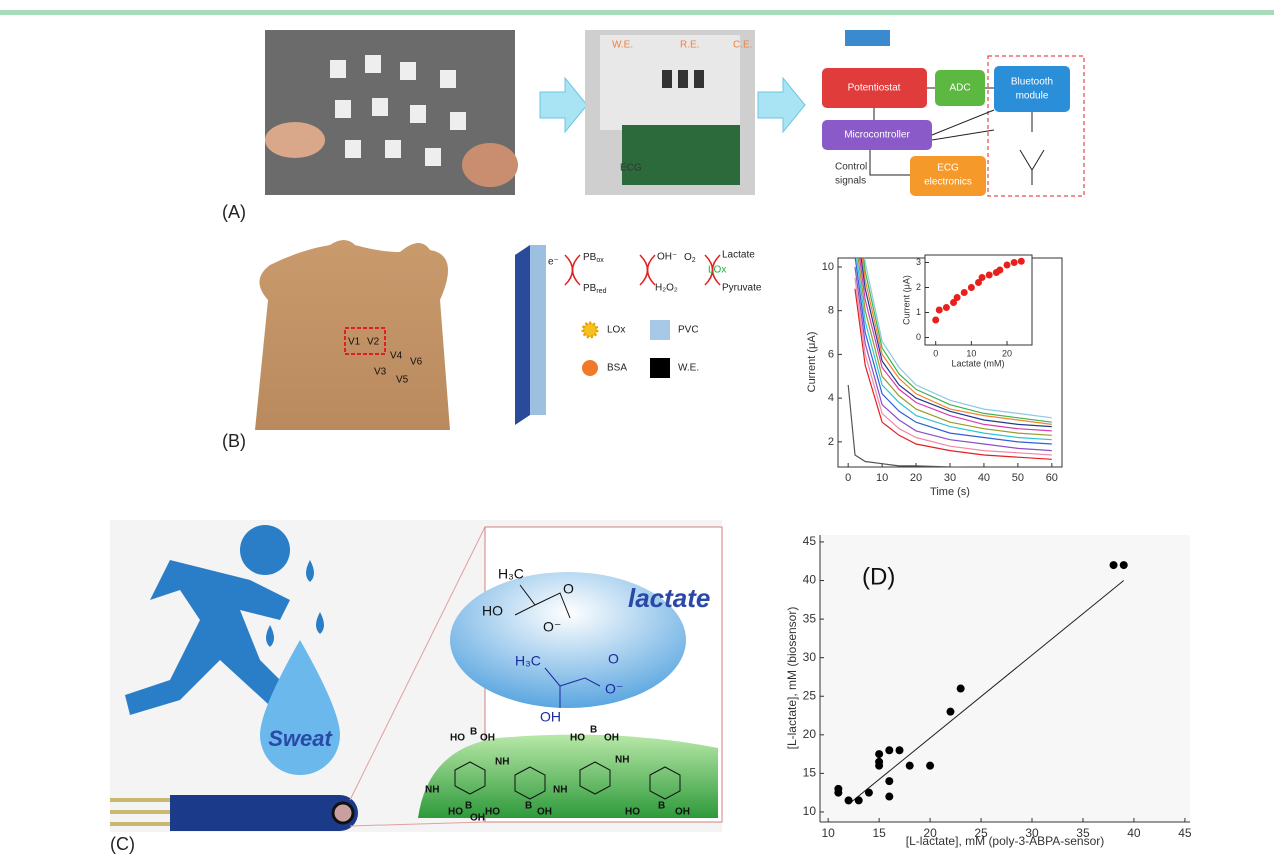 This screenshot has width=1274, height=861. What do you see at coordinates (568, 640) in the screenshot?
I see `lactate-cloud` at bounding box center [568, 640].